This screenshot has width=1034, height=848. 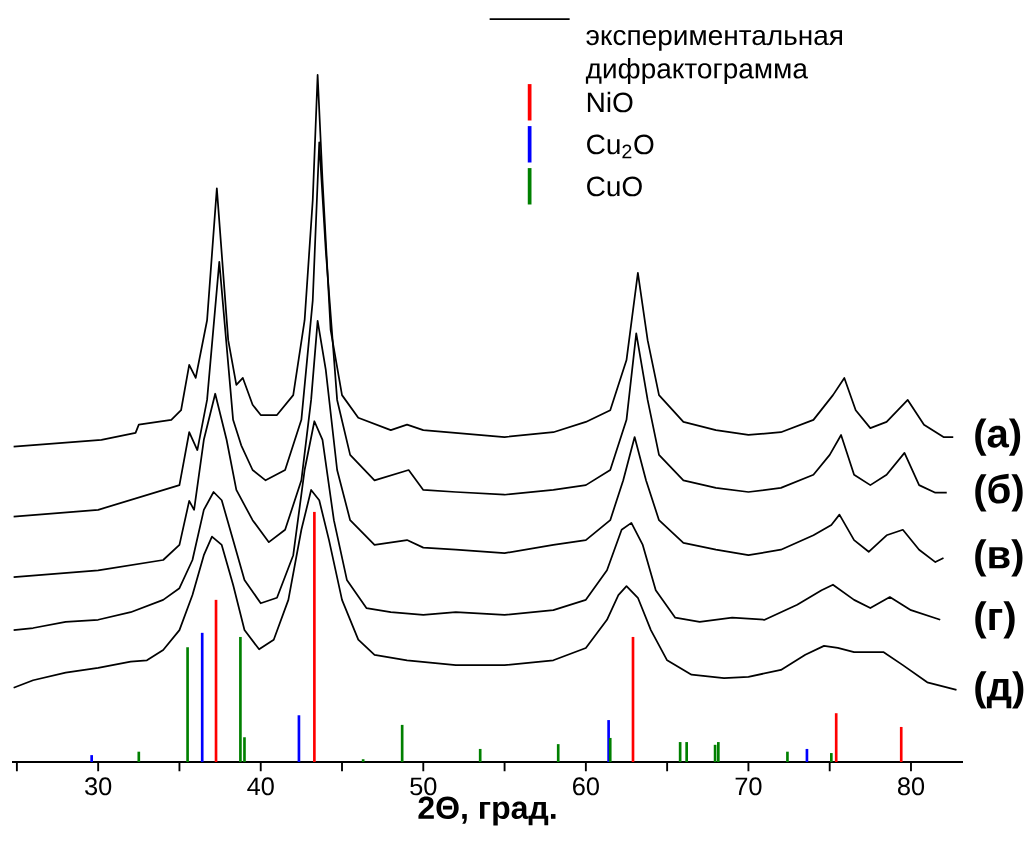 I want to click on legend-label: NiO, so click(x=610, y=102).